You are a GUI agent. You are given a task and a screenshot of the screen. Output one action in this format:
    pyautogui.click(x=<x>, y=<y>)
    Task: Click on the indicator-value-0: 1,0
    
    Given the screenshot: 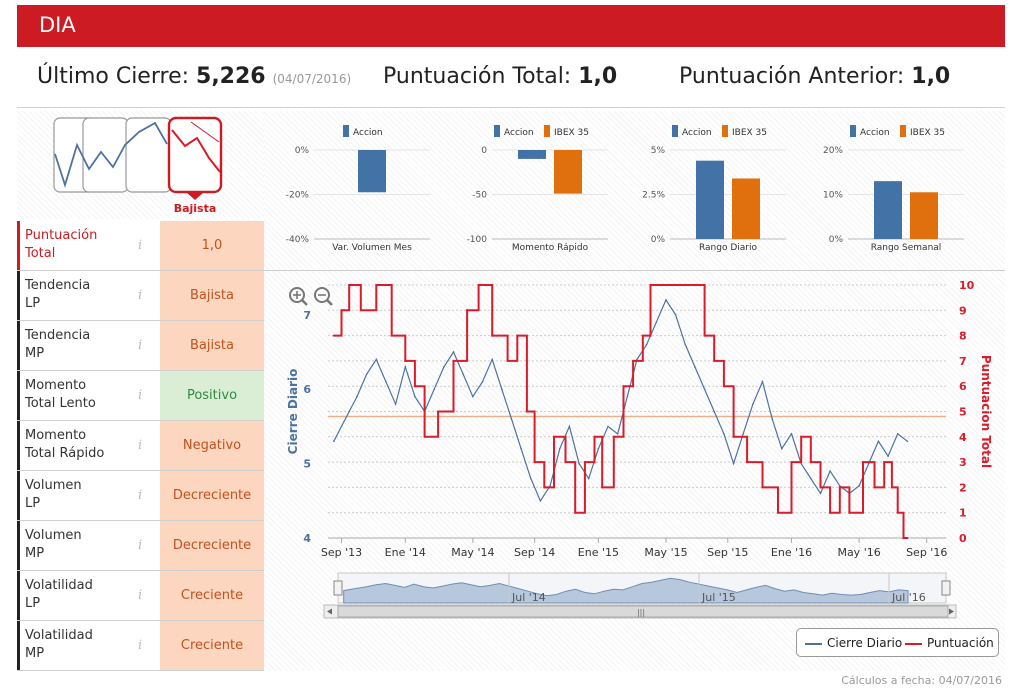 What is the action you would take?
    pyautogui.click(x=212, y=245)
    